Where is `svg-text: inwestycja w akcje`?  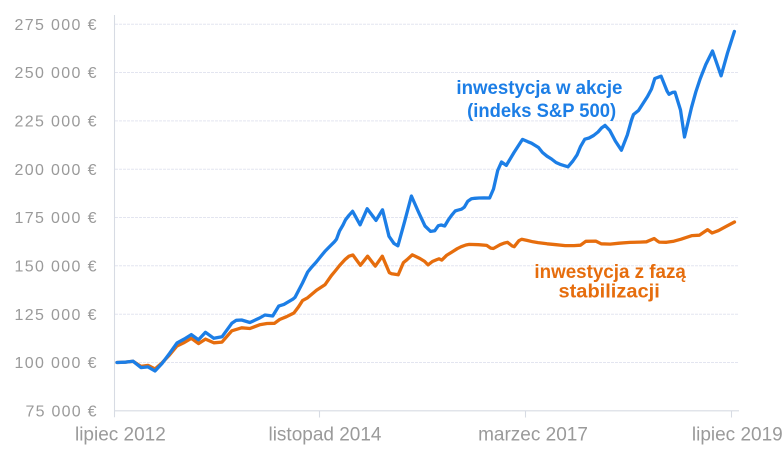
svg-text: inwestycja w akcje is located at coordinates (539, 88).